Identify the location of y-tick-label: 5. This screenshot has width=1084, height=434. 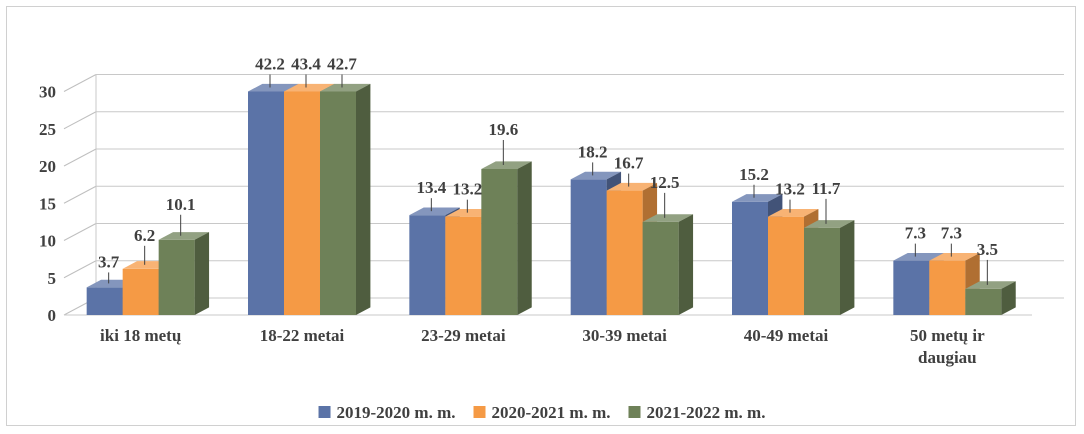
(52, 278).